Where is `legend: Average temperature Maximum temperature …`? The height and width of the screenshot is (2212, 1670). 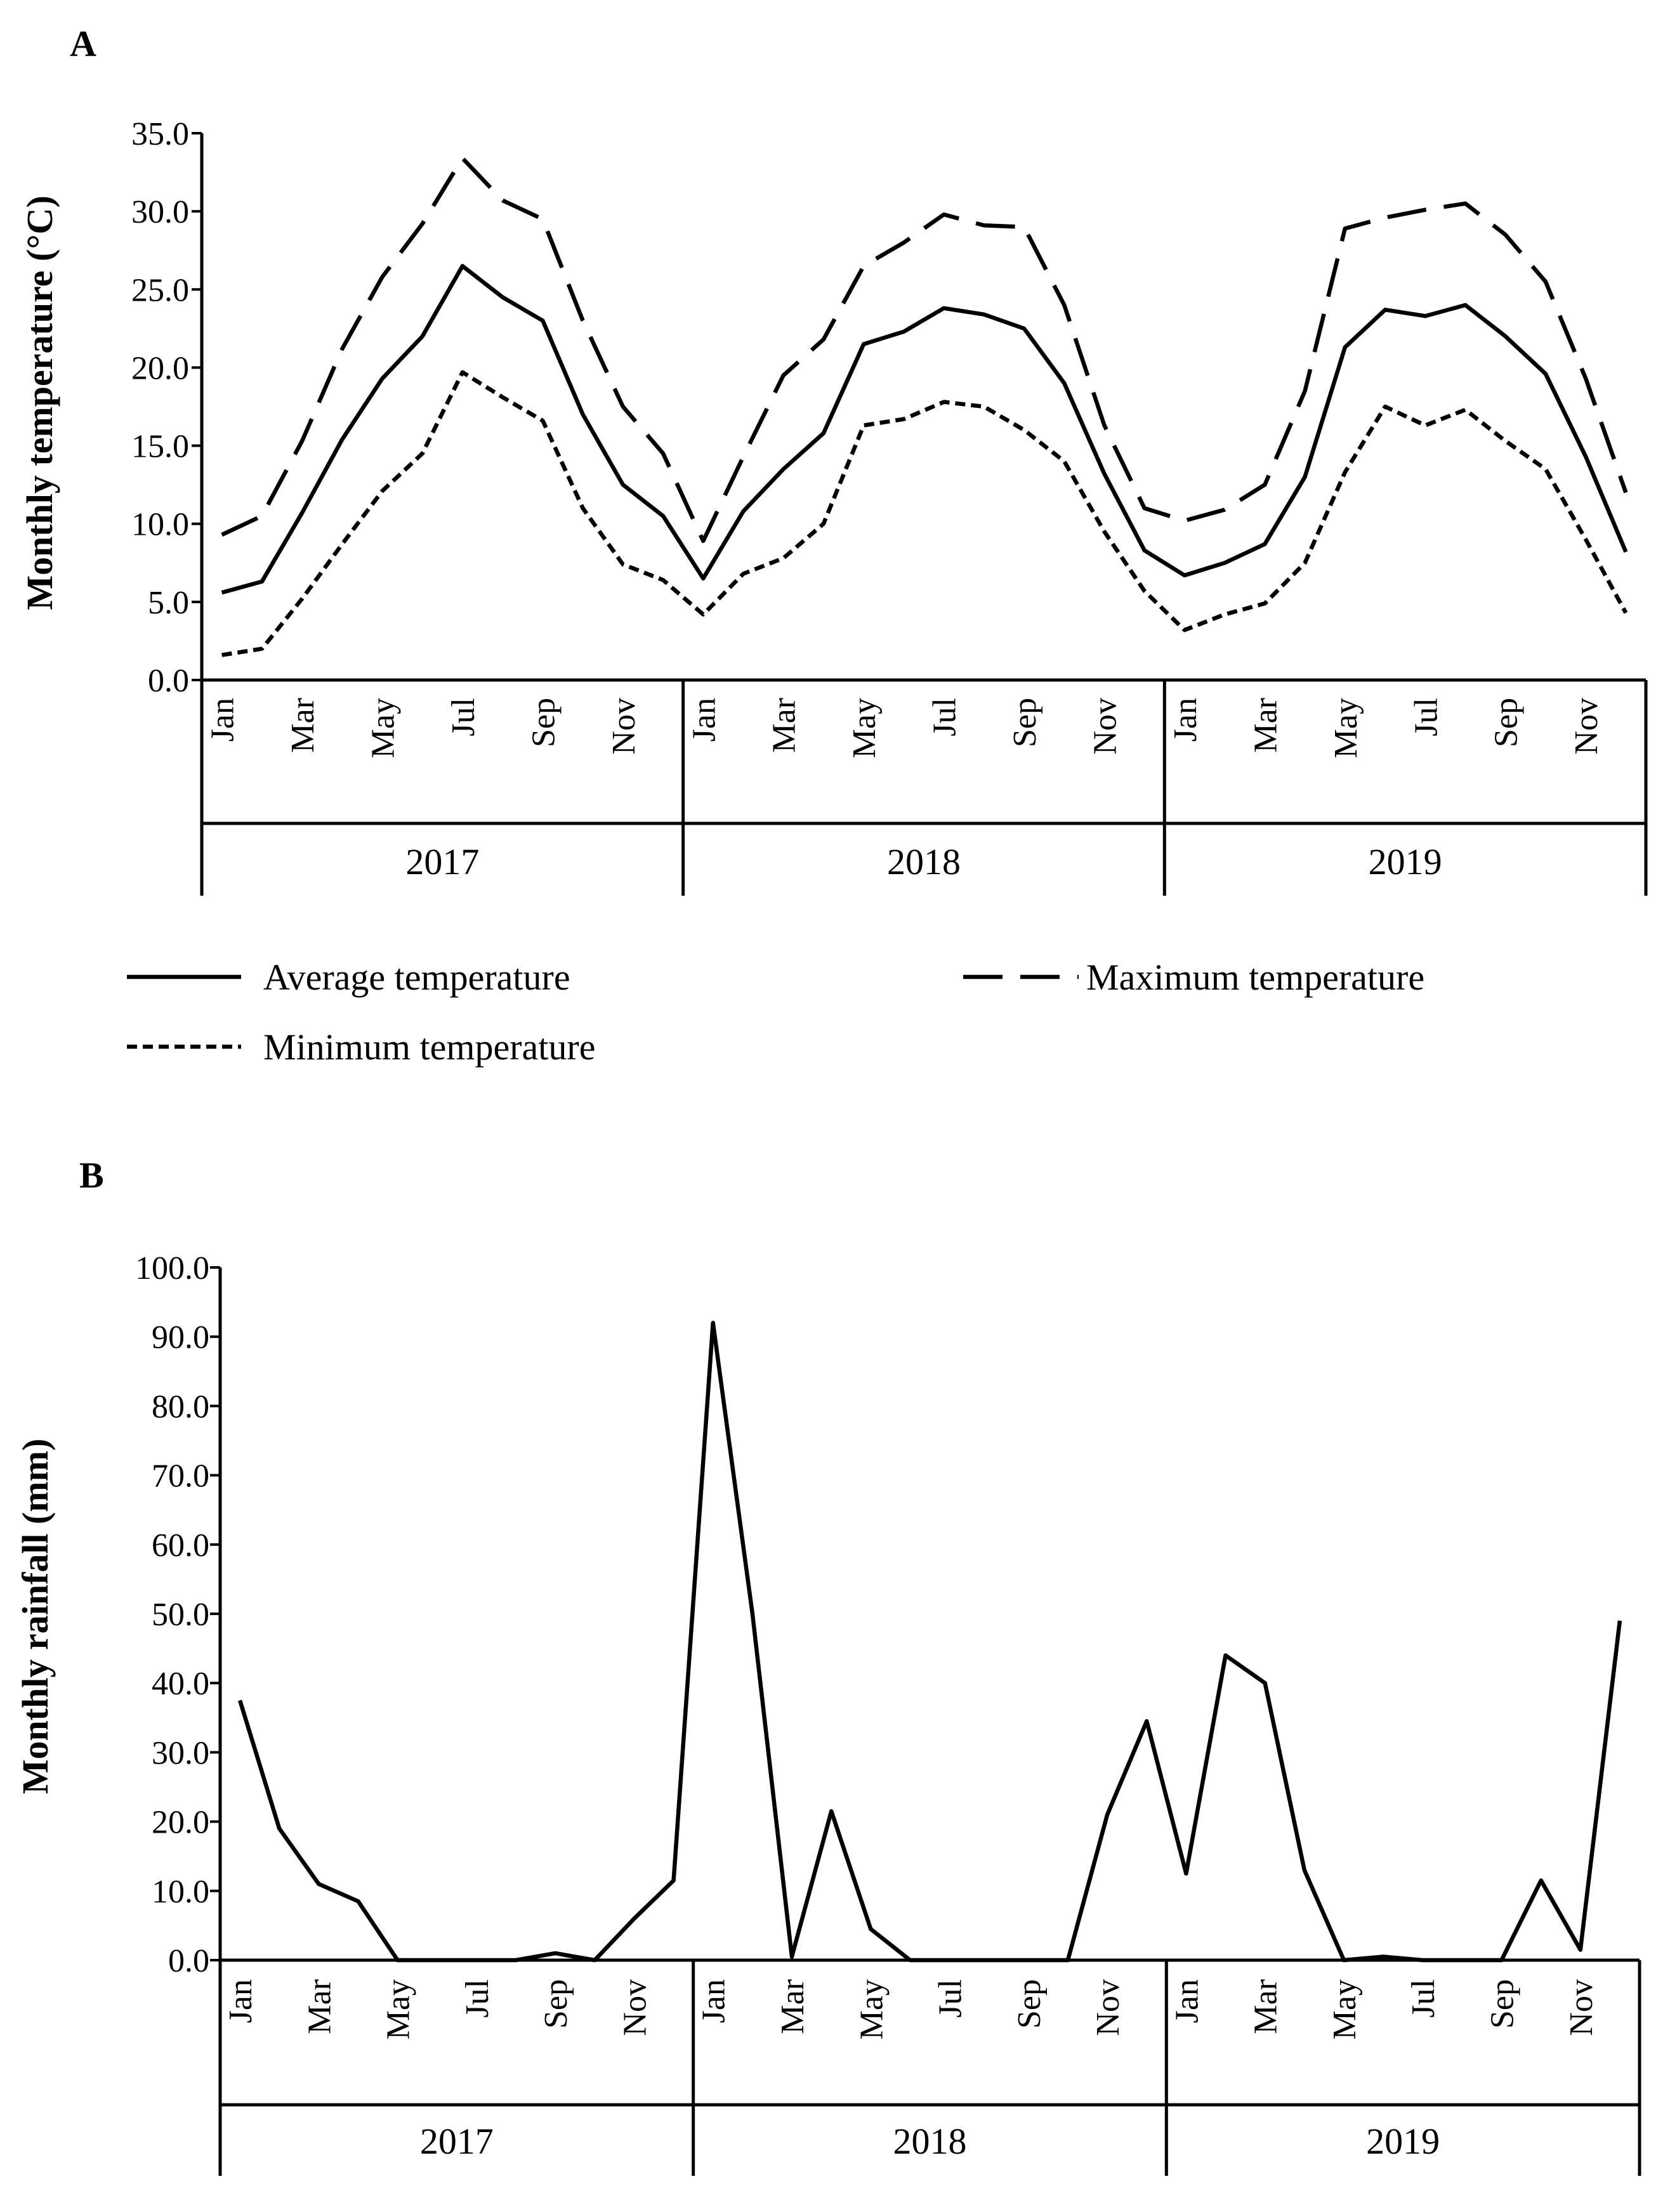 legend: Average temperature Maximum temperature … is located at coordinates (775, 1013).